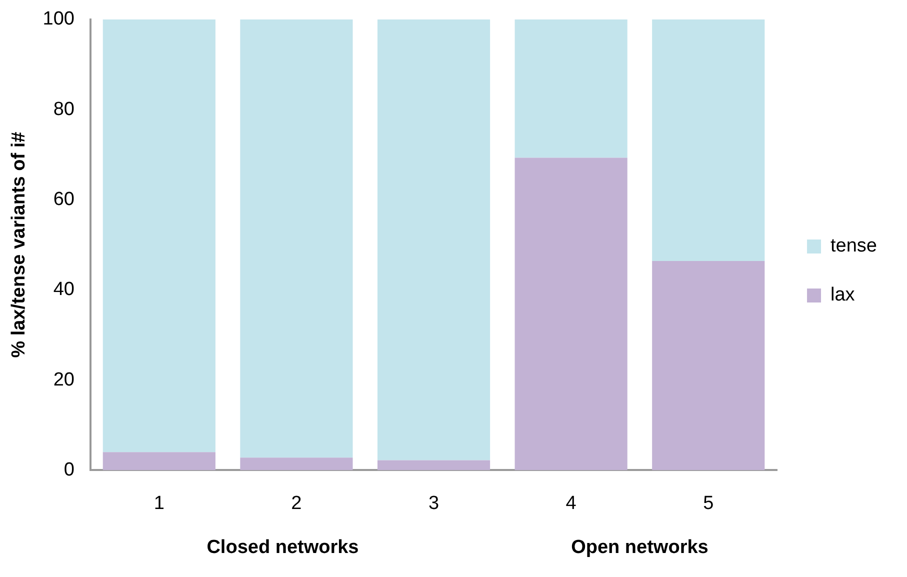  Describe the element at coordinates (63, 199) in the screenshot. I see `y-tick-label: 60` at that location.